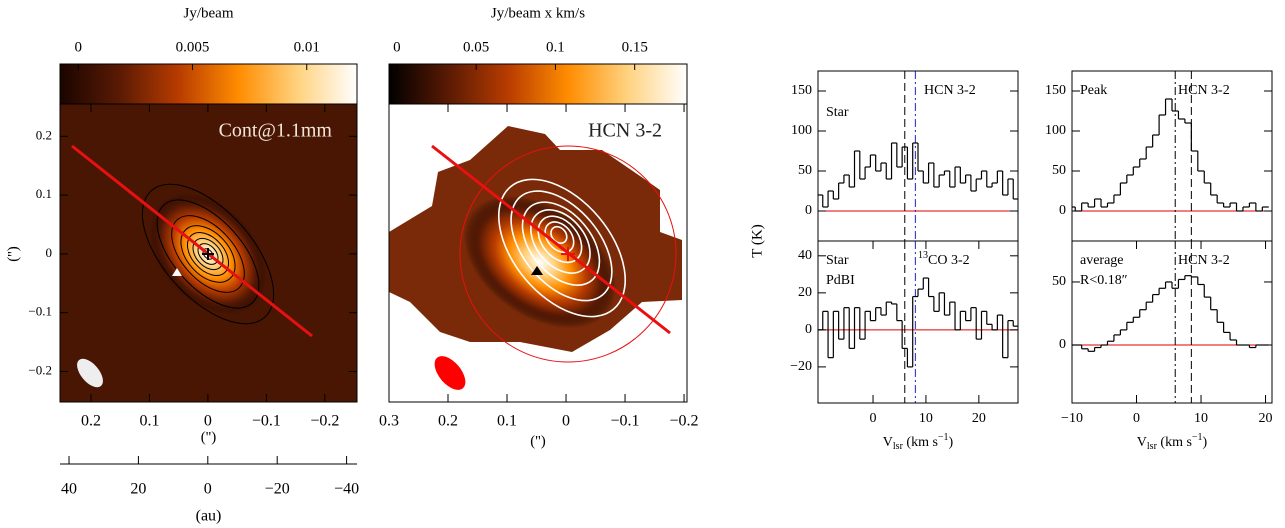  I want to click on colorbar-tick-label: 0.15, so click(635, 47).